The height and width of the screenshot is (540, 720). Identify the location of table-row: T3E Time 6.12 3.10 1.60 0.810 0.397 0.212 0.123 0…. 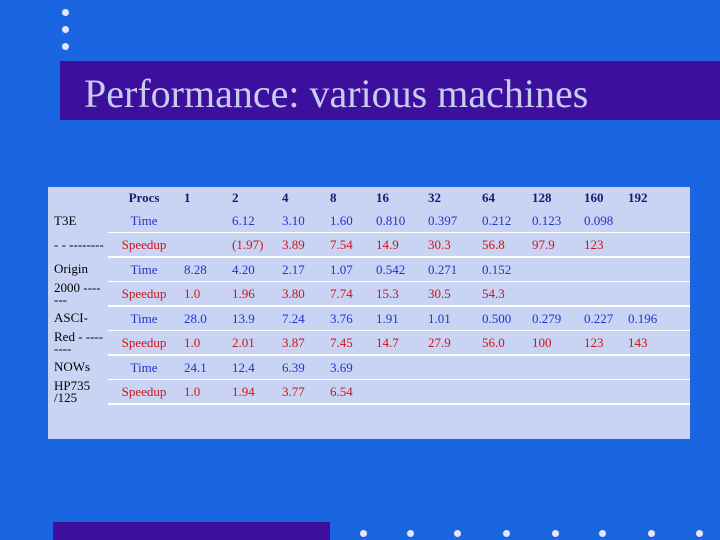
(369, 221).